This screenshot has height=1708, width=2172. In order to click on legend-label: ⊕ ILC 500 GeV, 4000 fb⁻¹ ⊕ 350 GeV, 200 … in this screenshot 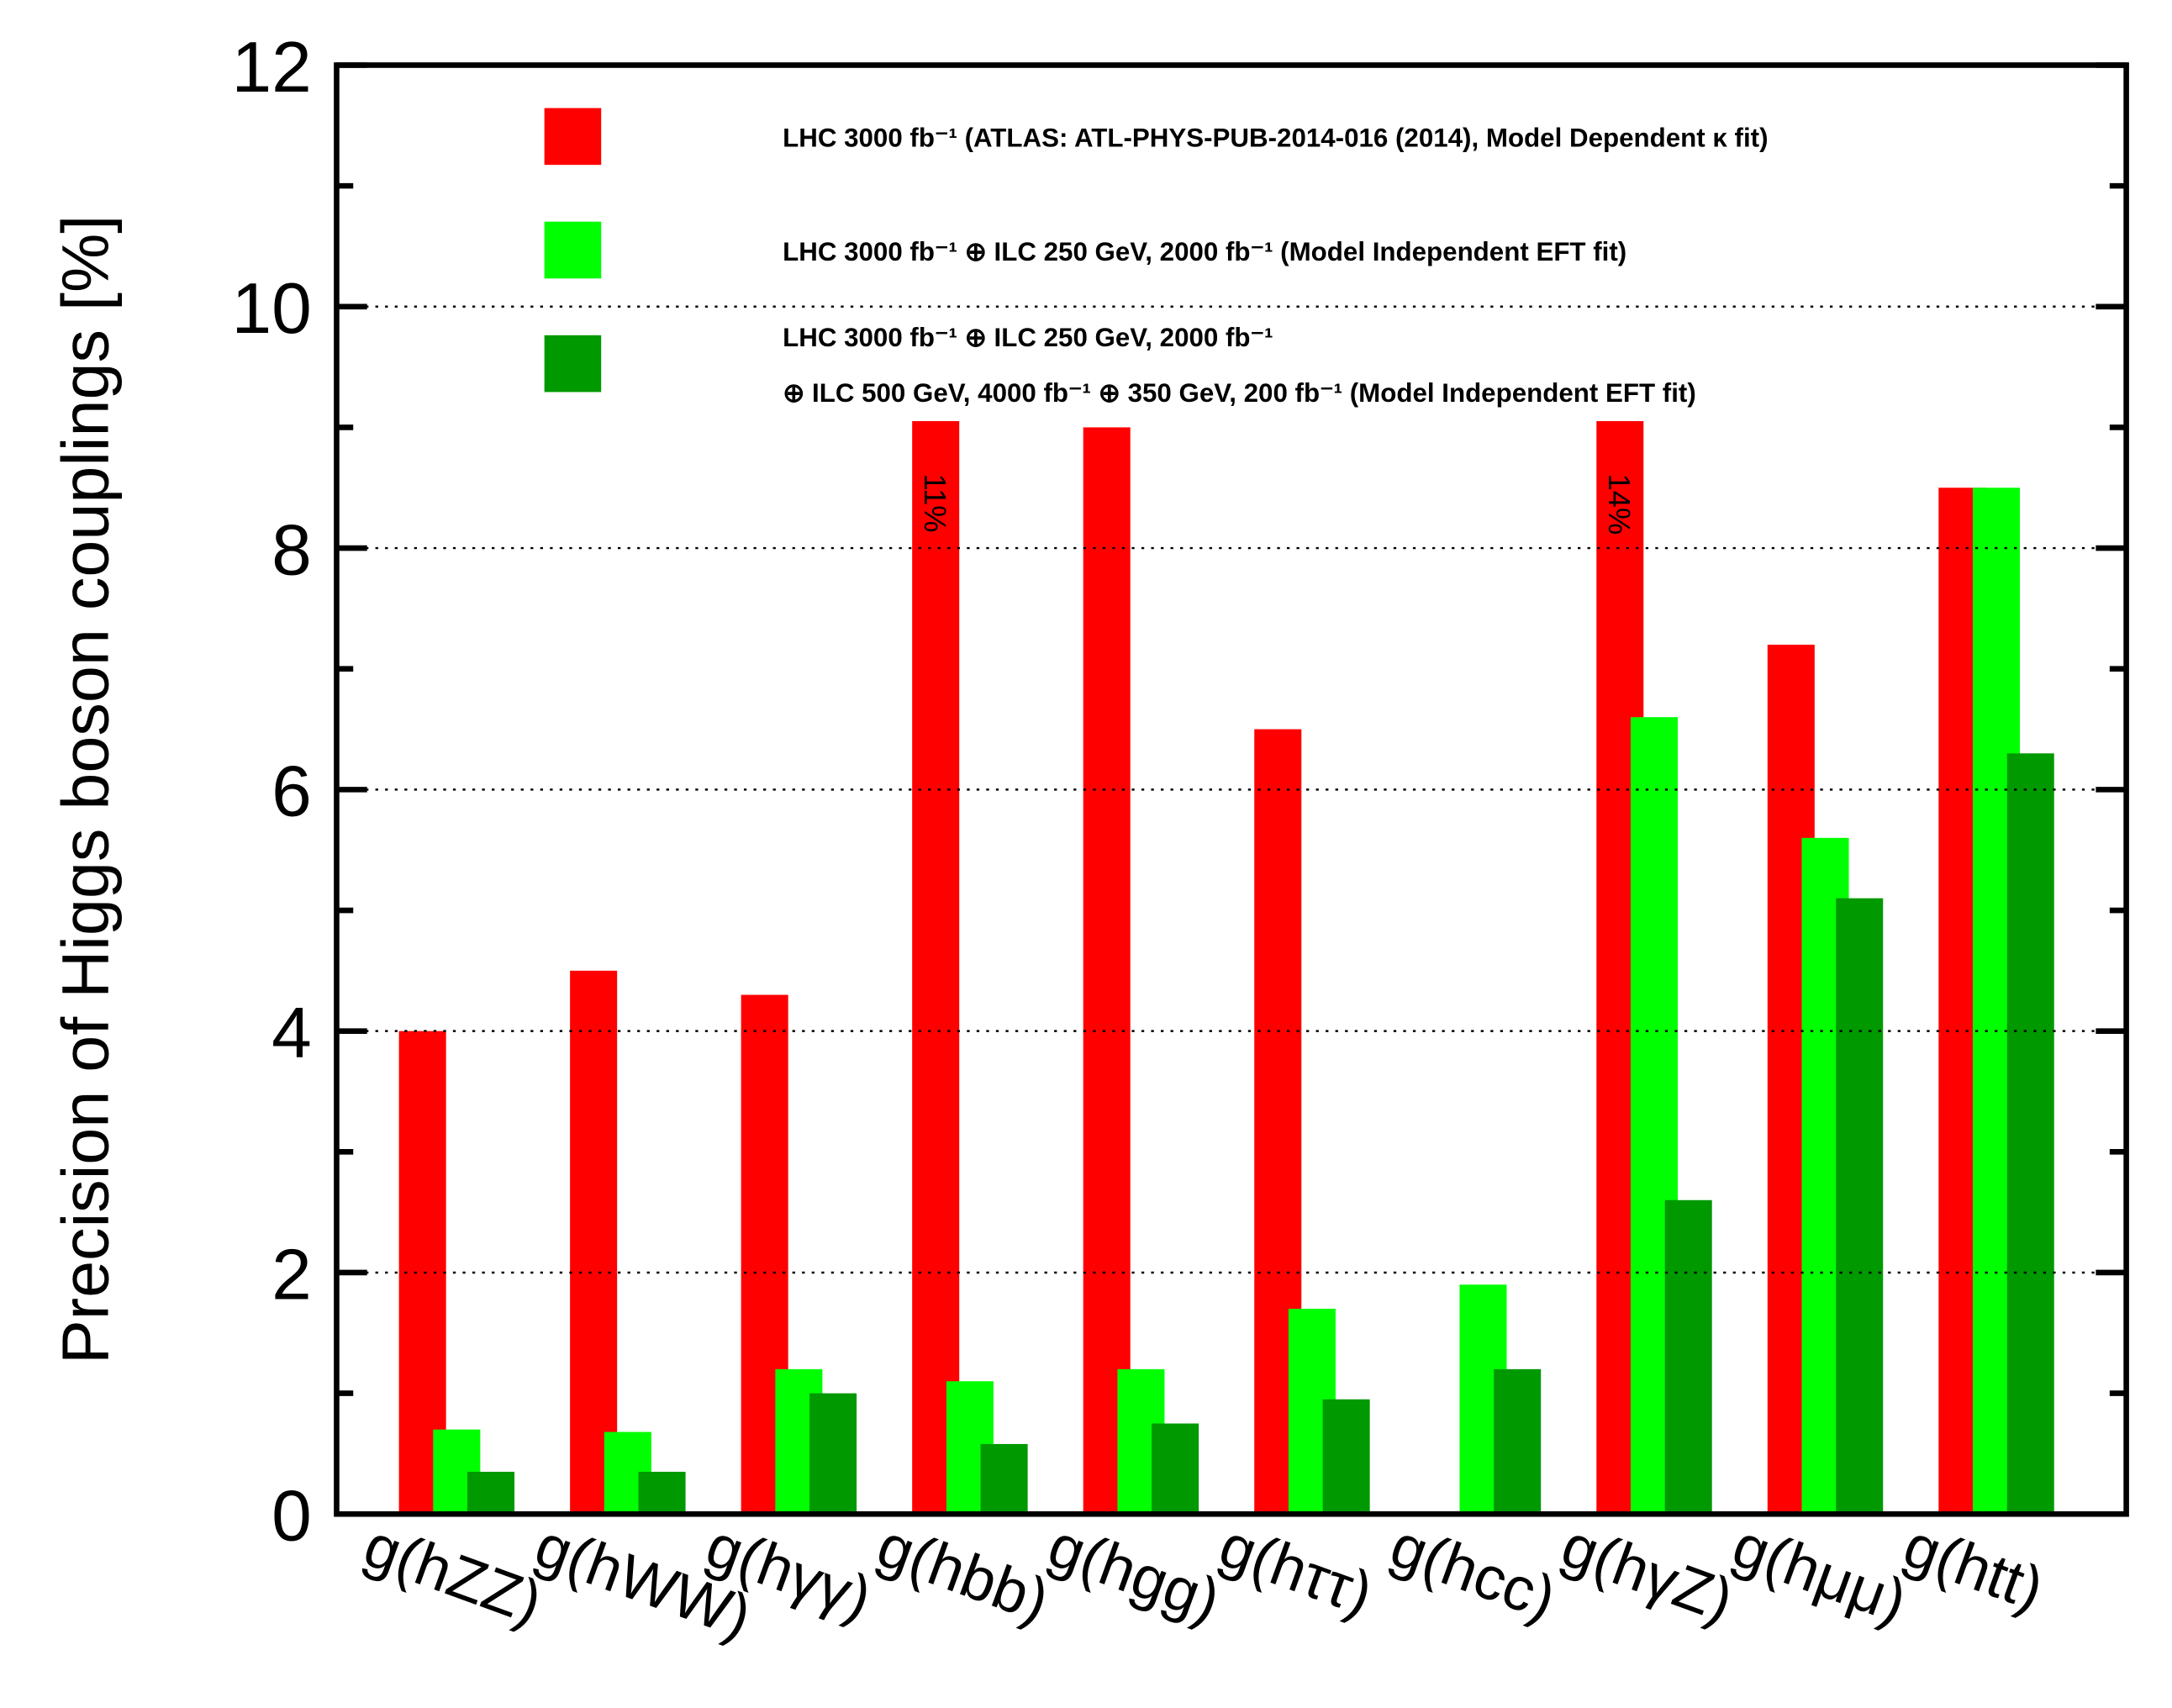, I will do `click(1239, 393)`.